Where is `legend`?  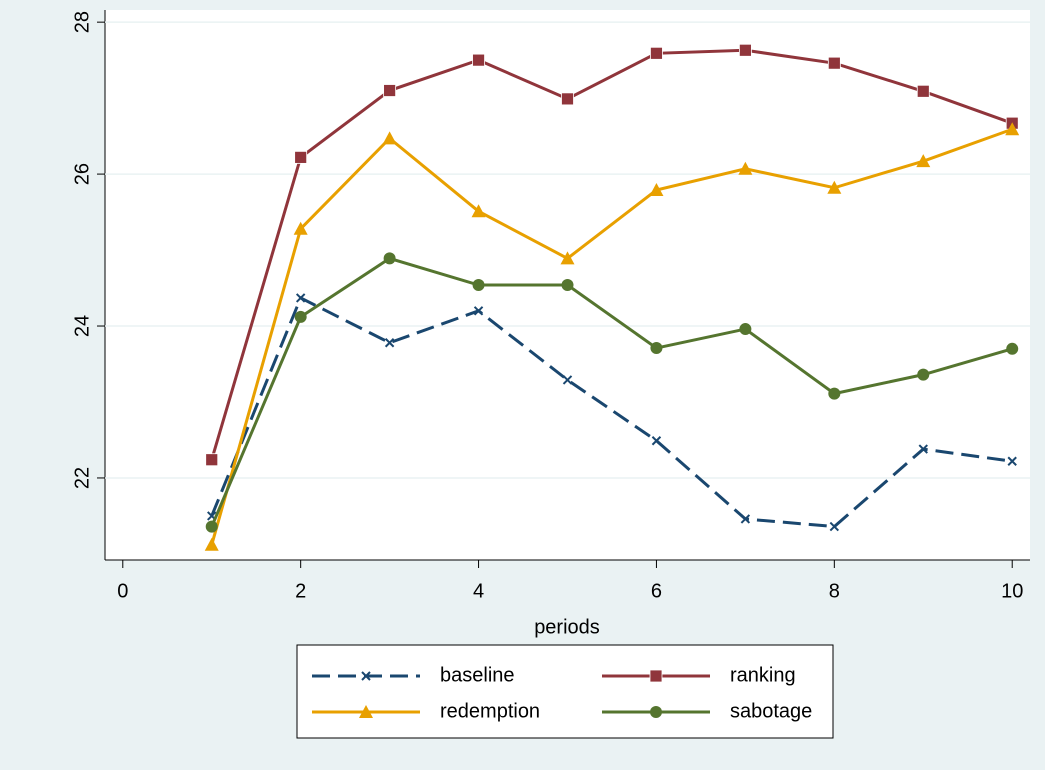
legend is located at coordinates (565, 691).